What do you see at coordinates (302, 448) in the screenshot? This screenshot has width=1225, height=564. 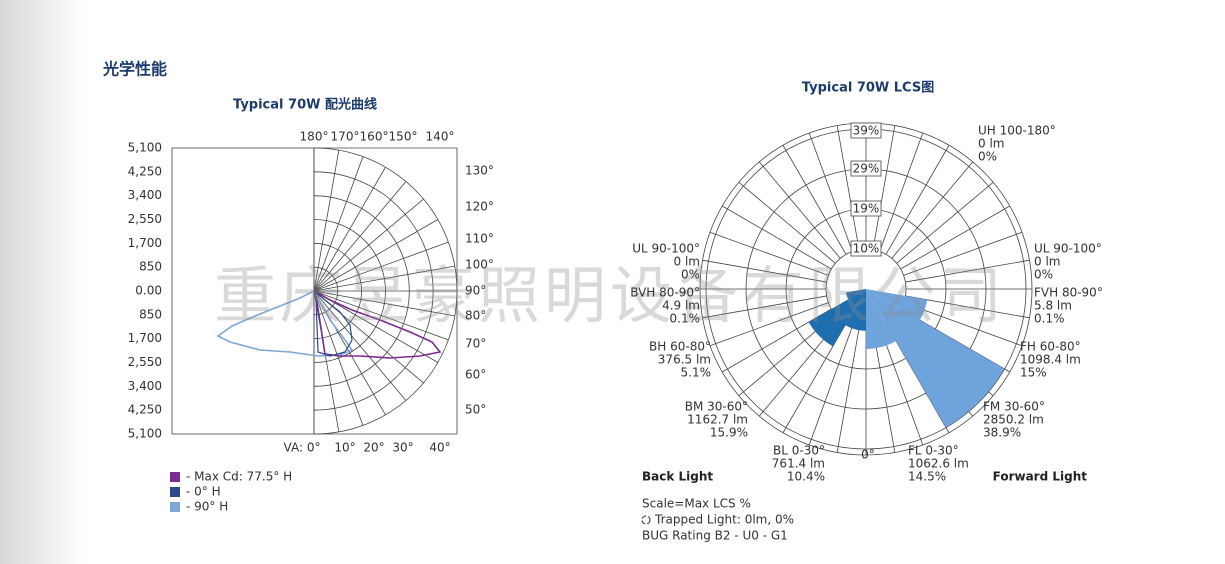 I see `angle-label: VA: 0°` at bounding box center [302, 448].